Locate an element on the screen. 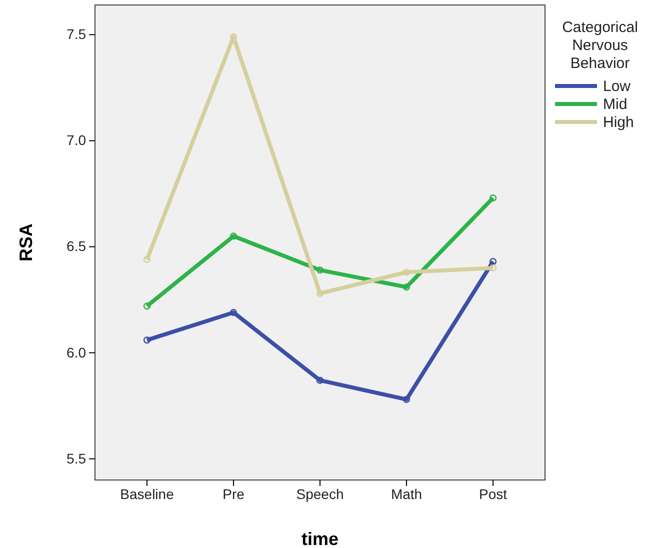  x-tick-label: Speech is located at coordinates (320, 494).